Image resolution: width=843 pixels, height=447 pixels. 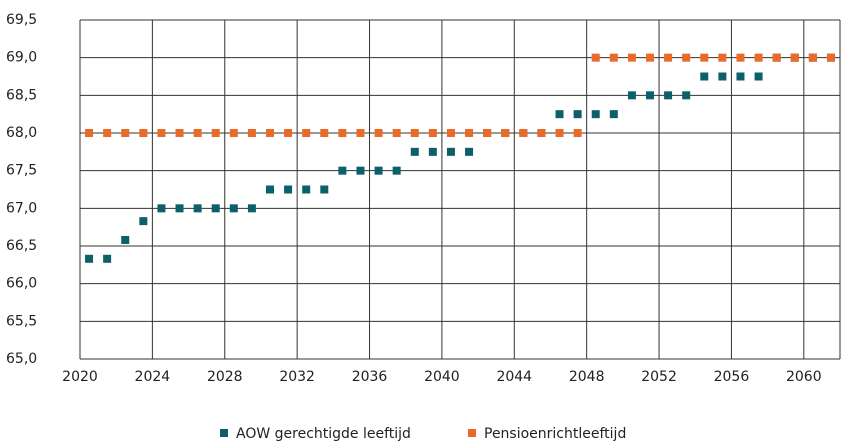 I want to click on y-tick-label: 65,0, so click(x=21, y=359).